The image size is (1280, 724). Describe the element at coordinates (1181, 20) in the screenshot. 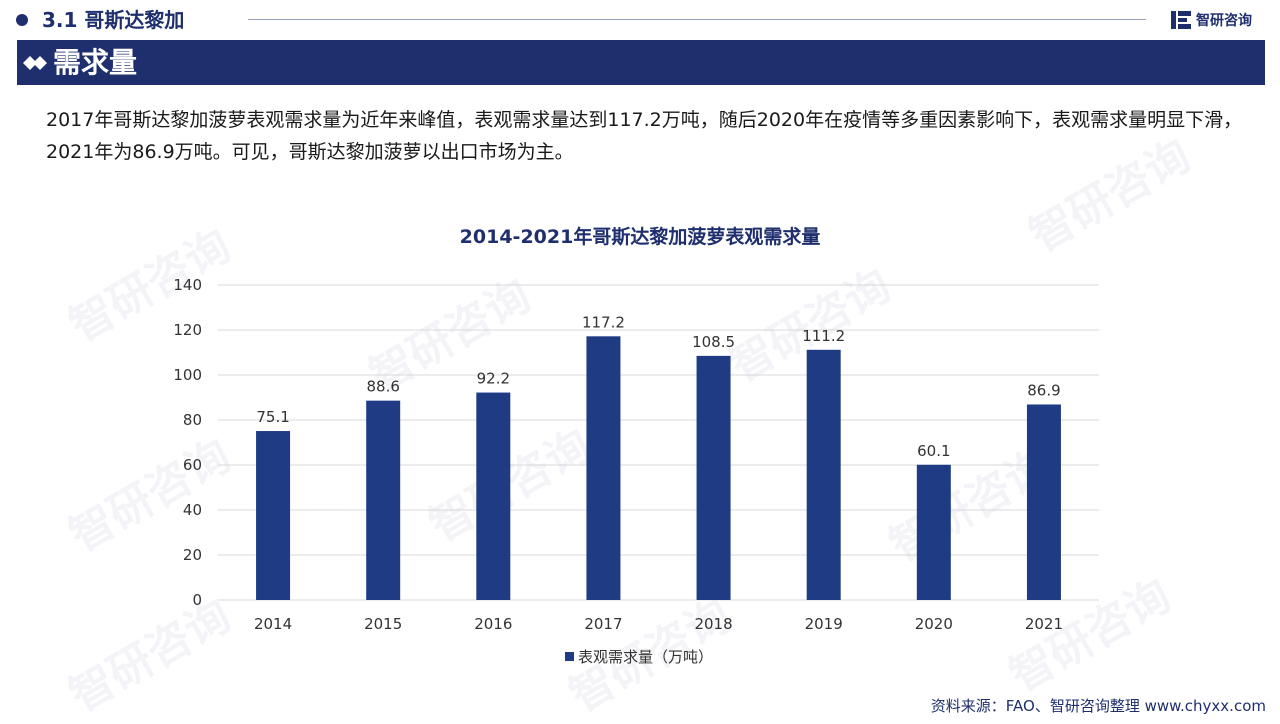

I see `brand-logo-icon` at that location.